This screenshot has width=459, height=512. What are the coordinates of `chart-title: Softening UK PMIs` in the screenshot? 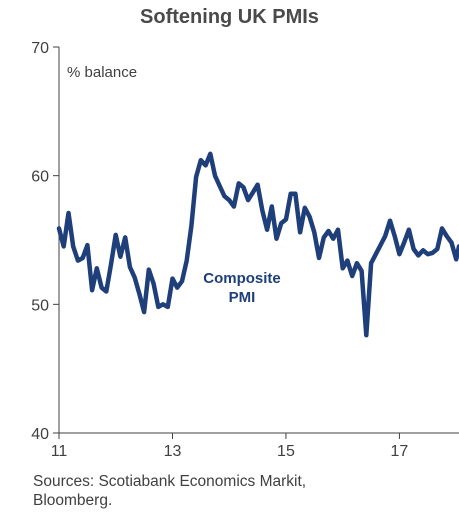 It's located at (229, 17).